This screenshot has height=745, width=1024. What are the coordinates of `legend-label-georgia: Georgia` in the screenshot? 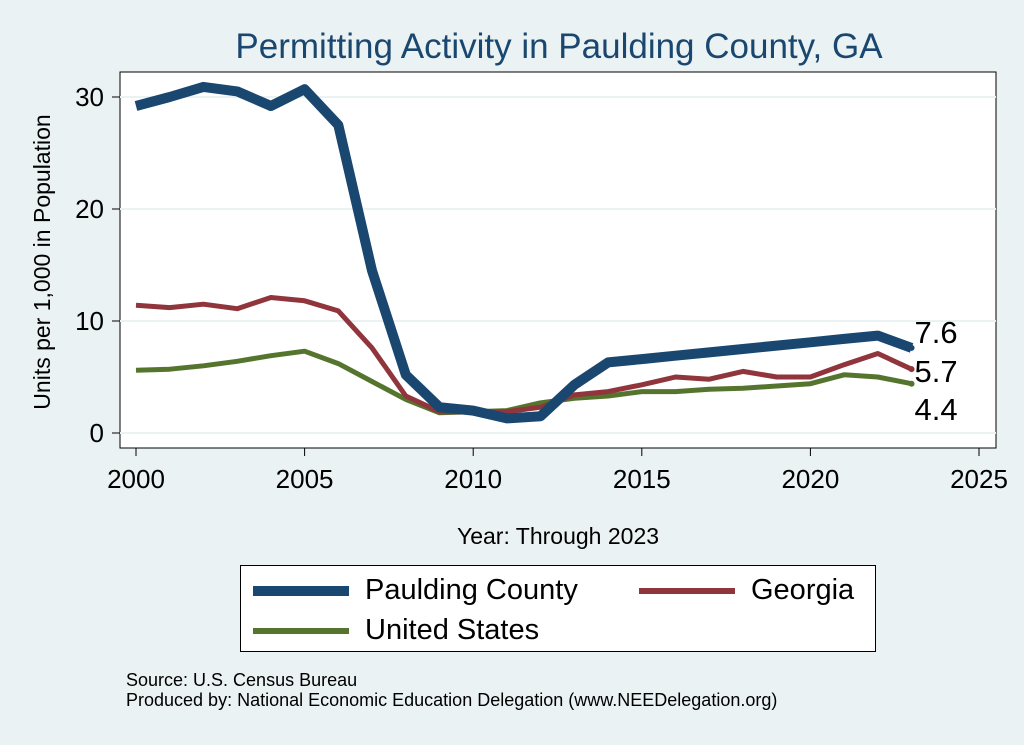 It's located at (803, 590).